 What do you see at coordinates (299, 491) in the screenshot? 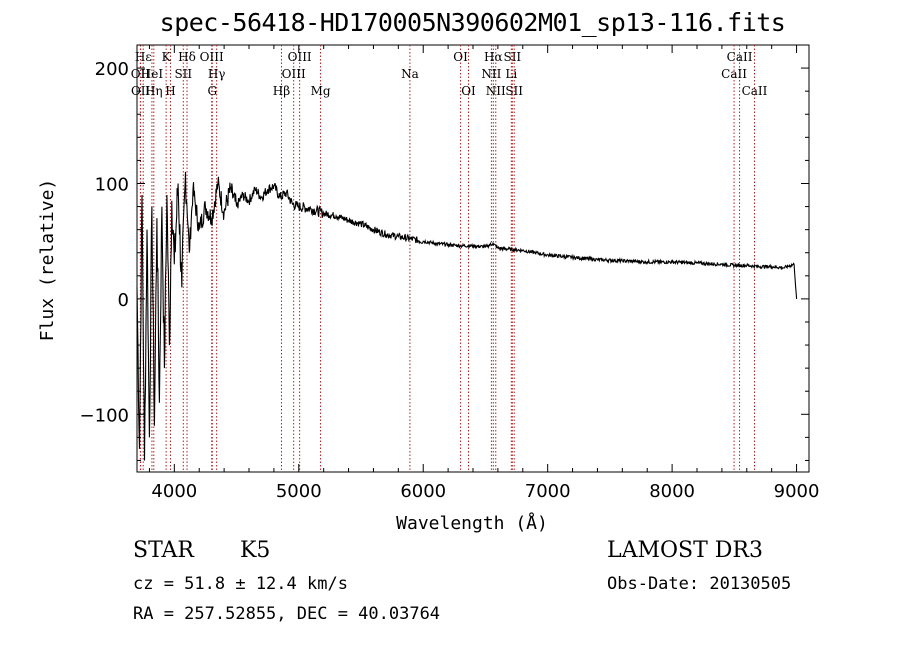
I see `x-tick-label: 5000` at bounding box center [299, 491].